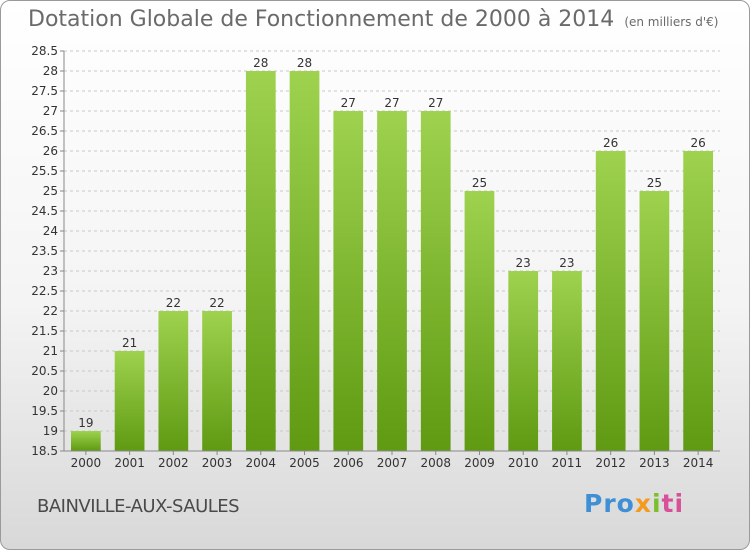 The image size is (750, 550). Describe the element at coordinates (304, 463) in the screenshot. I see `x-tick-label: 2005` at that location.